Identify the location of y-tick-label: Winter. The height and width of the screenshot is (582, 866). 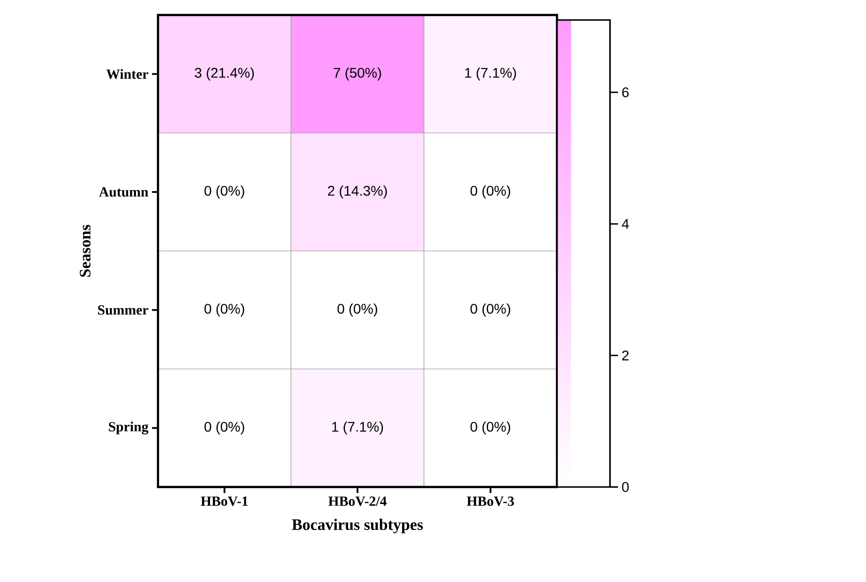
(127, 74).